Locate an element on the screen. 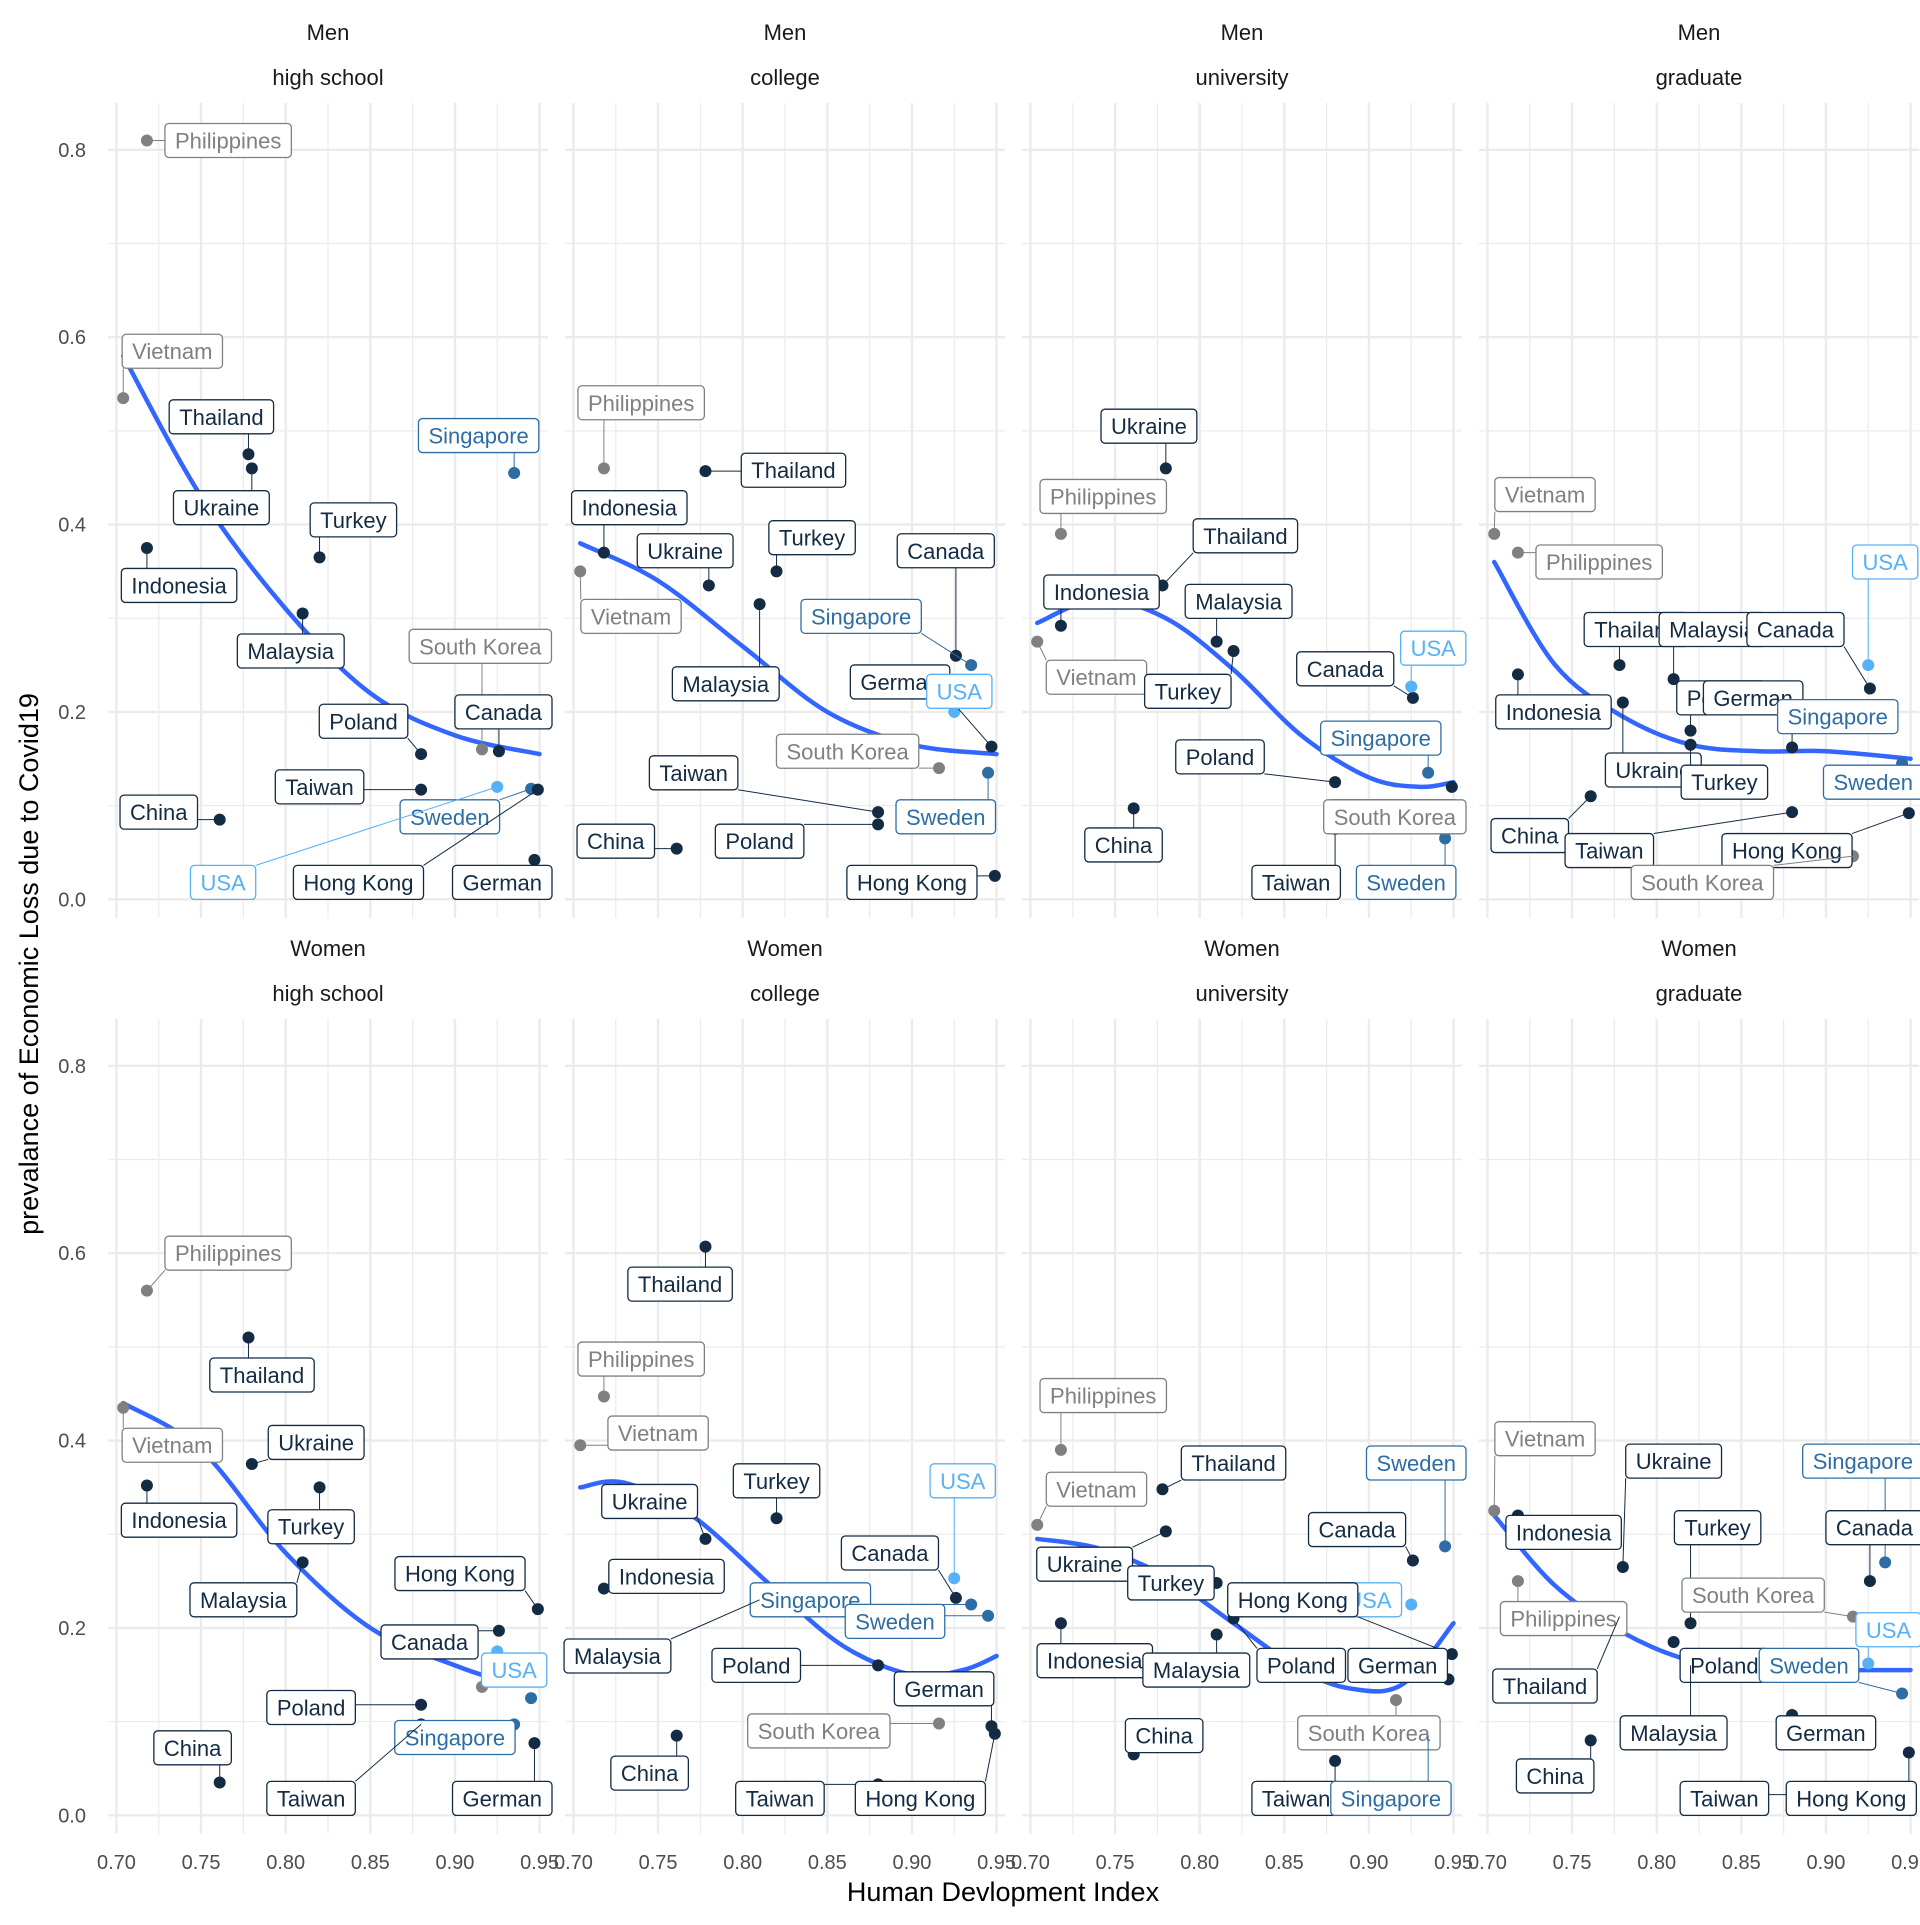 Image resolution: width=1920 pixels, height=1925 pixels. label-sweden: Sweden is located at coordinates (895, 1621).